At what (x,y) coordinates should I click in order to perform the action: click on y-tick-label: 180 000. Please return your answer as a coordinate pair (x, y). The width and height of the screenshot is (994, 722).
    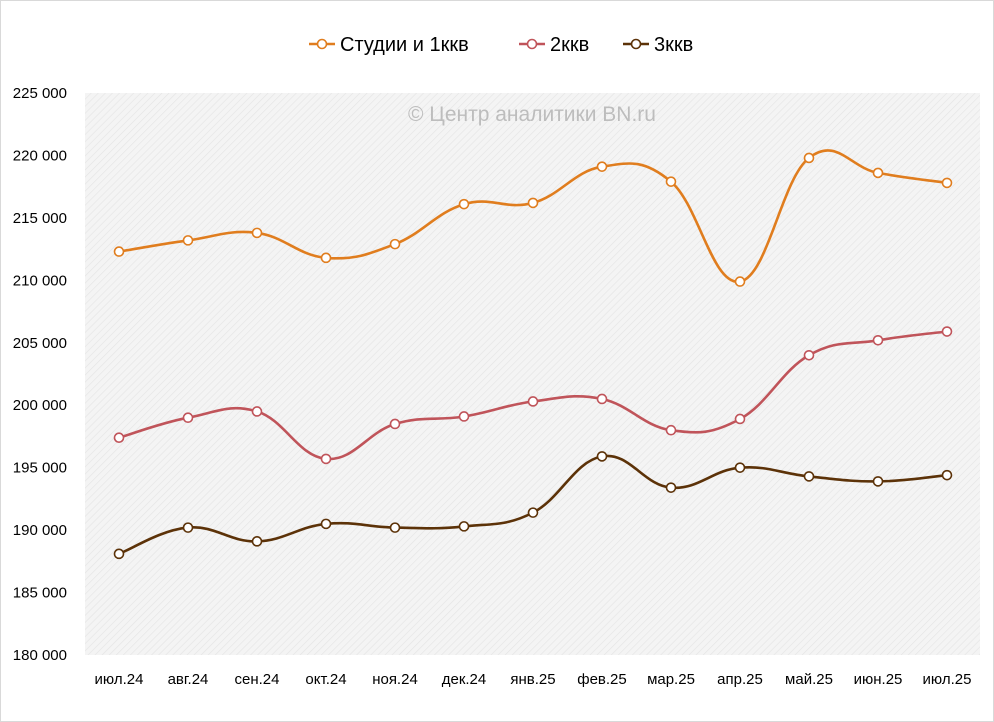
    Looking at the image, I should click on (40, 655).